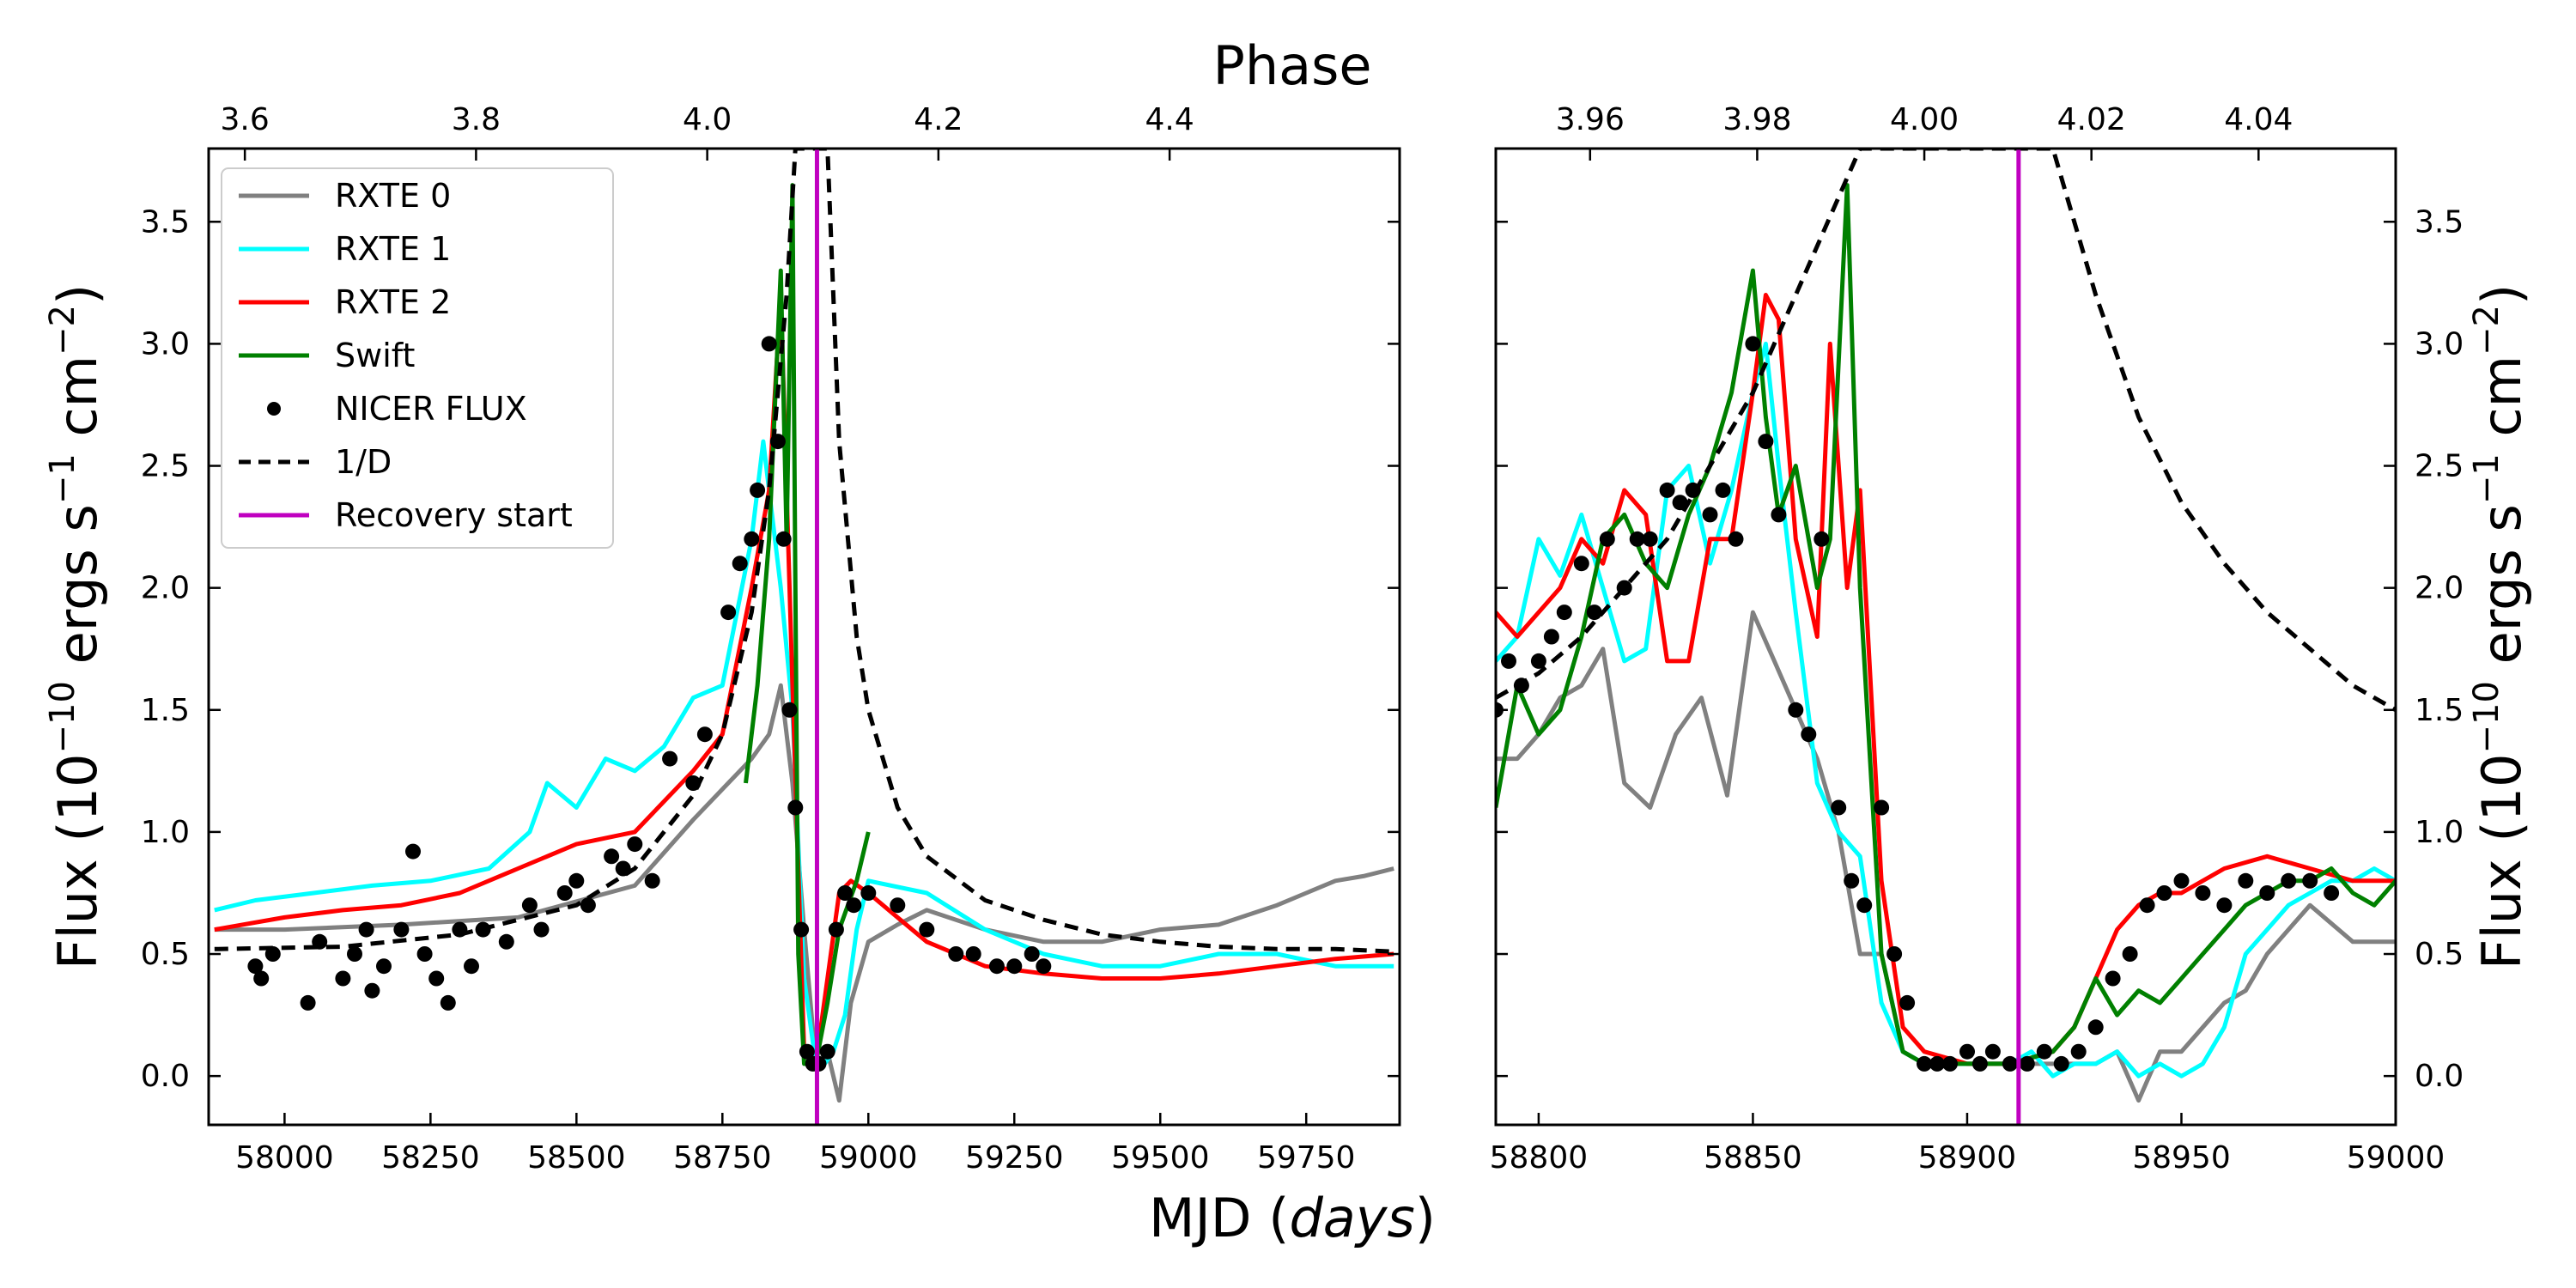 The height and width of the screenshot is (1288, 2576). I want to click on x-tick-label: 58950, so click(2181, 1158).